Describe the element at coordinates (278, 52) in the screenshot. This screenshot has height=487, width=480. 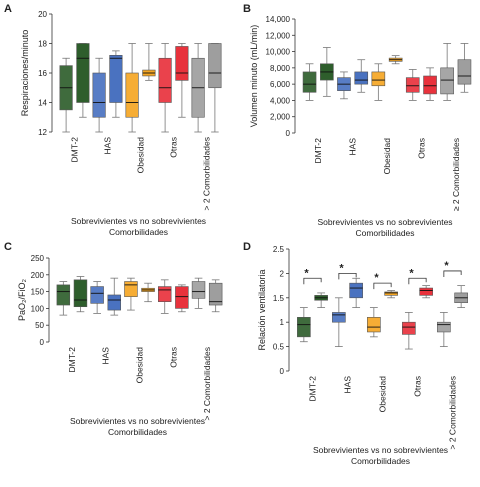
I see `panel-b-y-tick-label: 10,000` at that location.